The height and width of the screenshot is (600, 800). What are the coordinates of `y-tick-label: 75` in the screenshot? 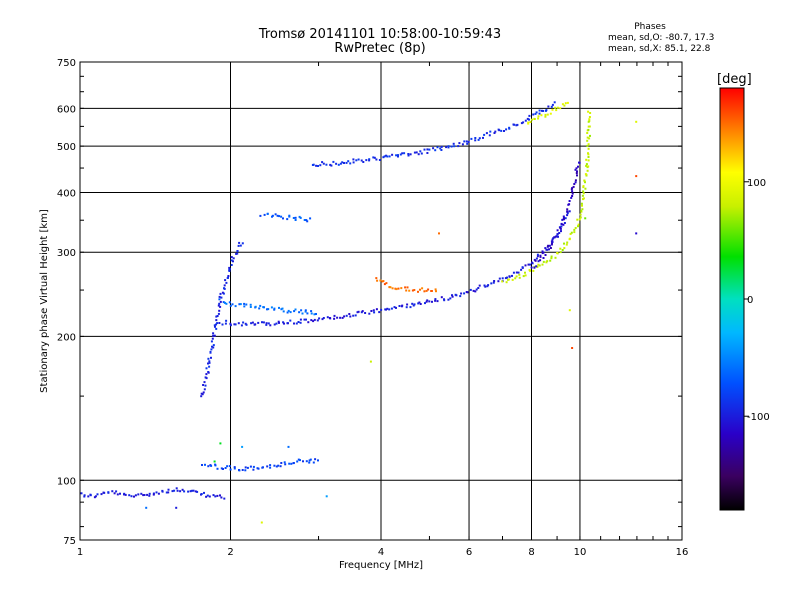 It's located at (69, 541).